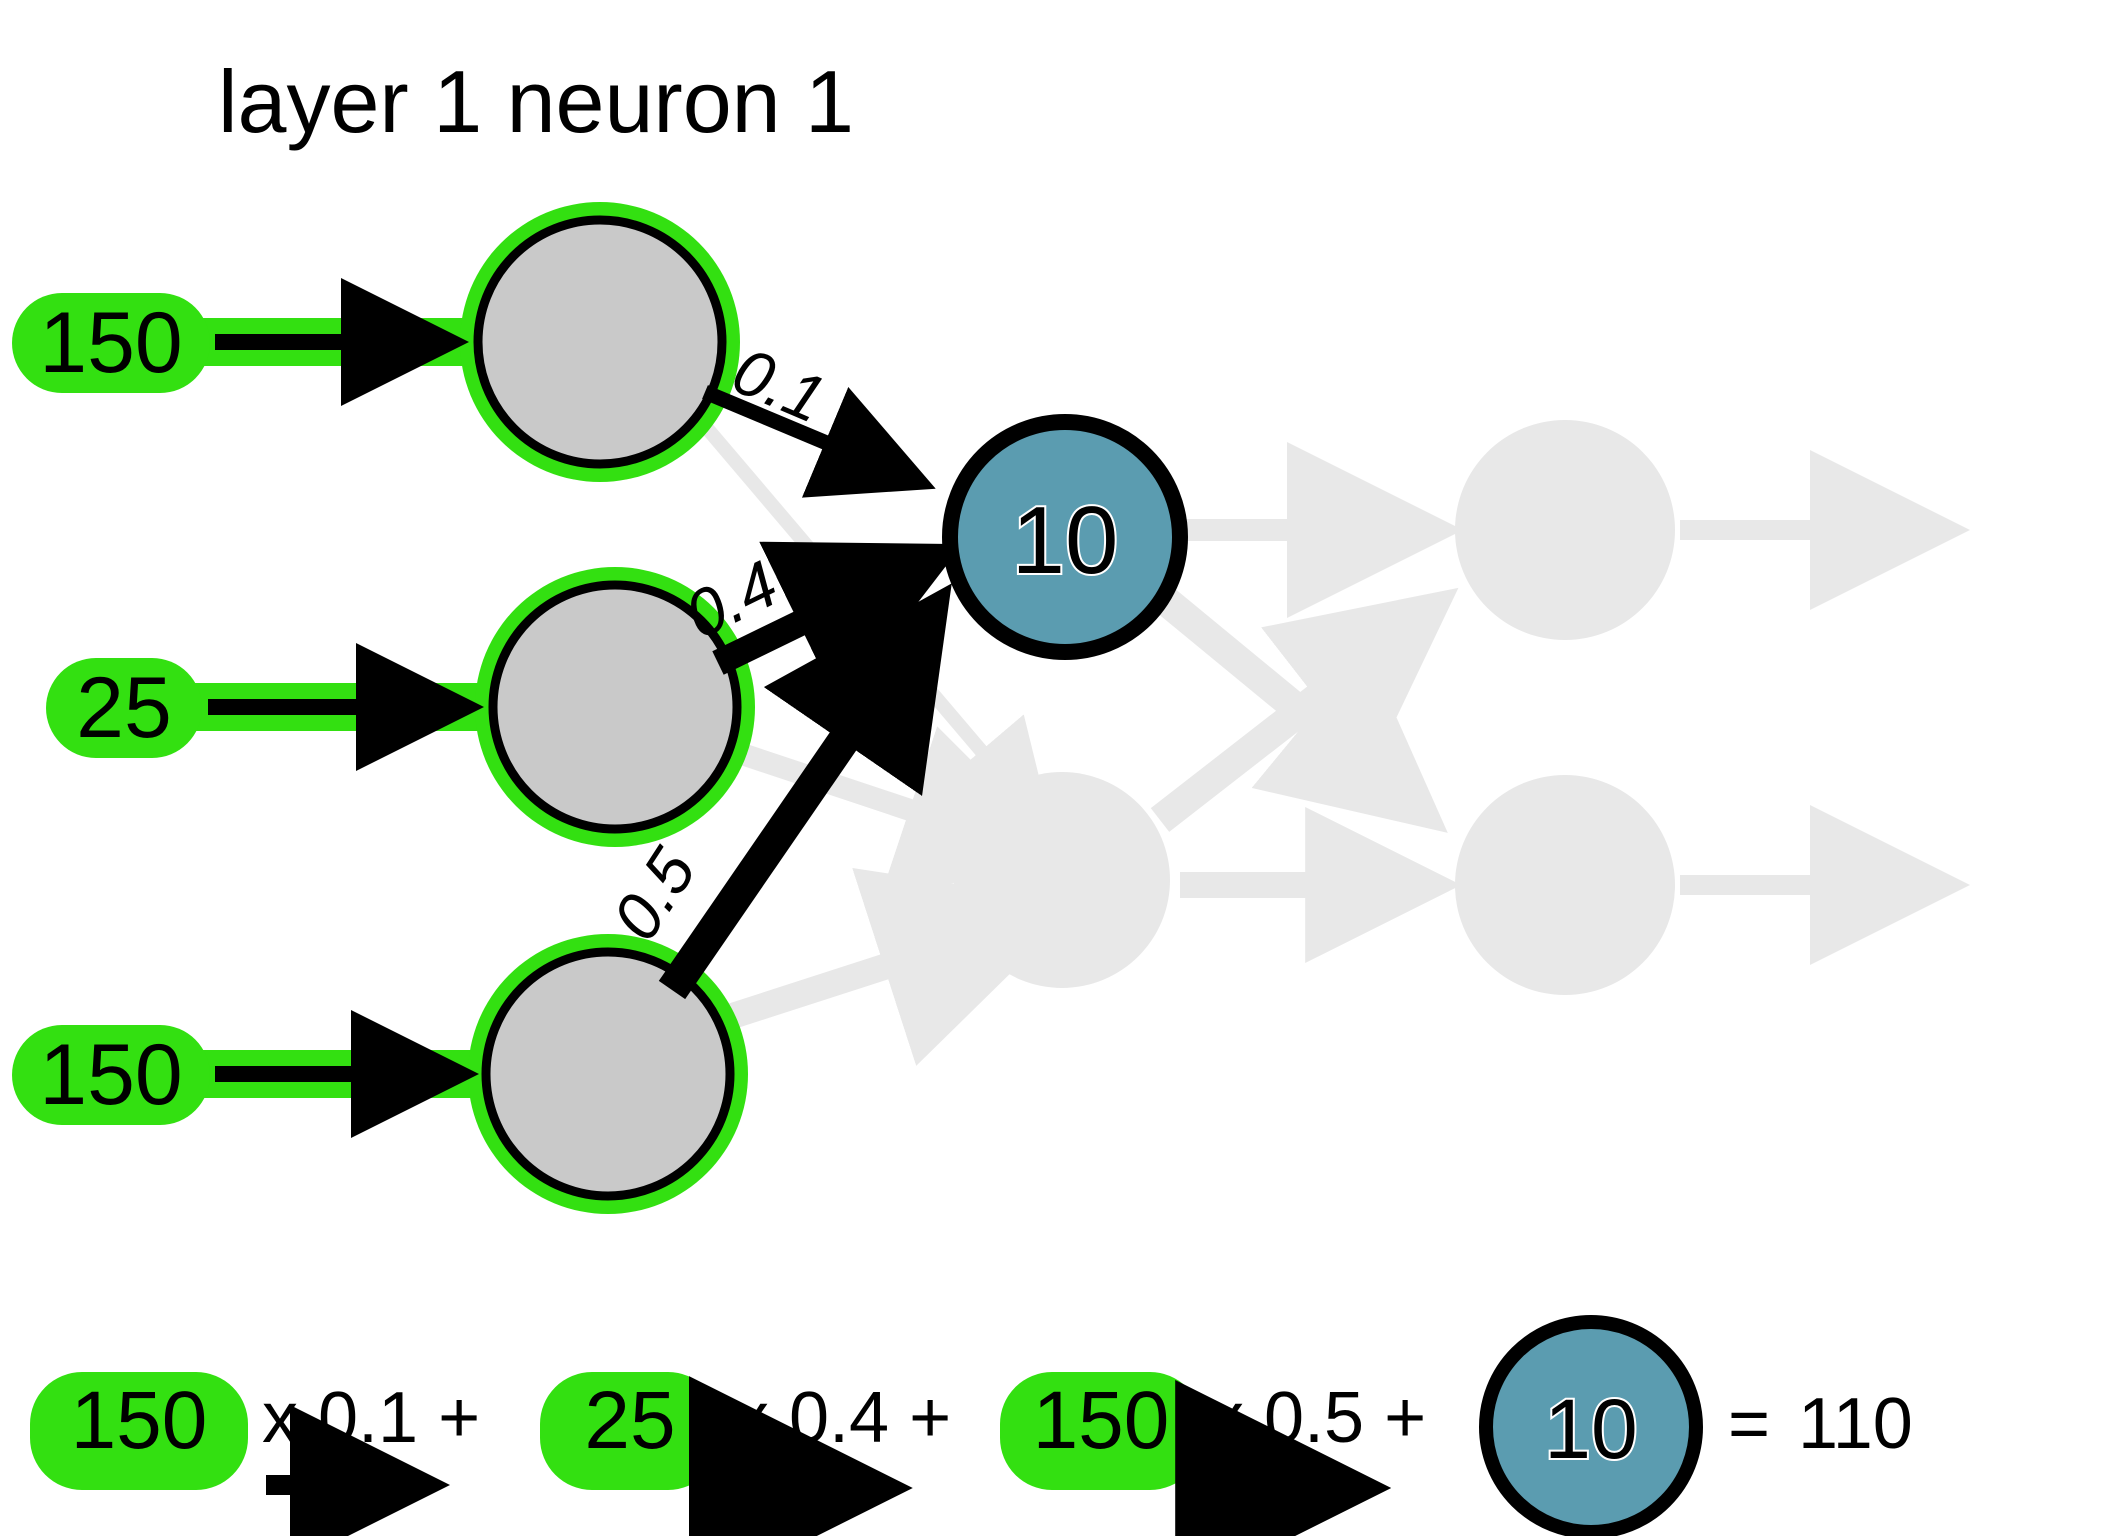  What do you see at coordinates (1317, 1418) in the screenshot?
I see `equation-operator-3: x 0.5 +` at bounding box center [1317, 1418].